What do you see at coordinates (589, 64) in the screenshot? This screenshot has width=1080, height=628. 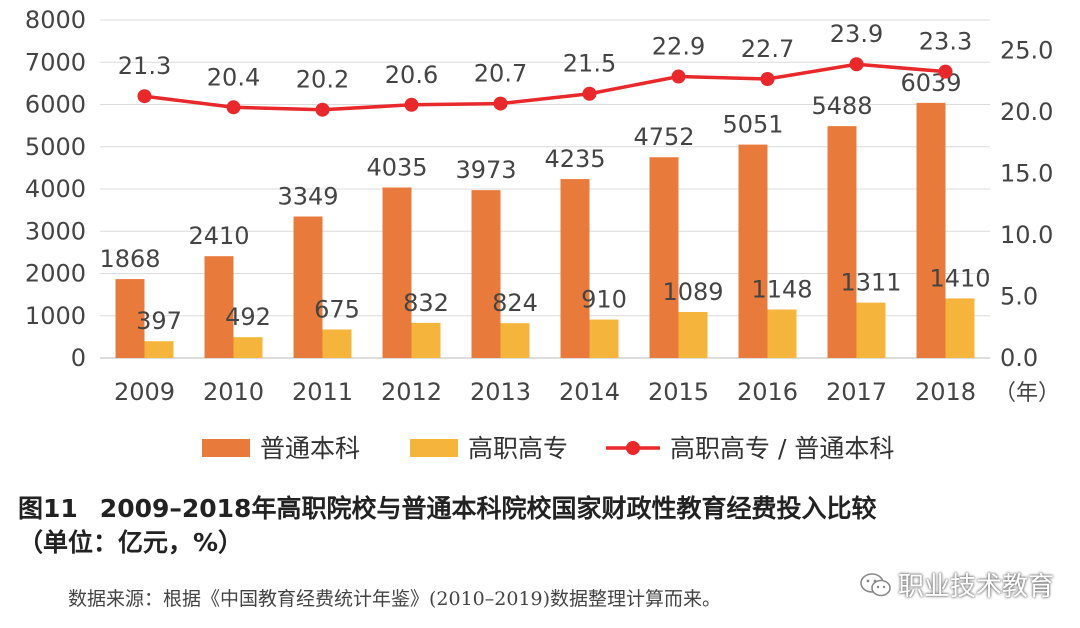 I see `ratio-value-label: 21.5` at bounding box center [589, 64].